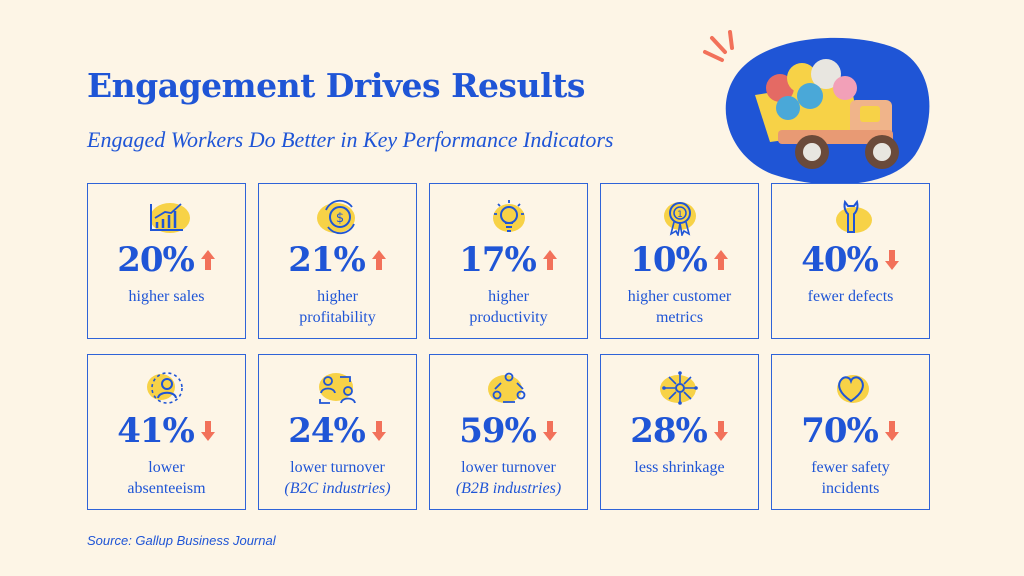  Describe the element at coordinates (840, 431) in the screenshot. I see `stat-value: 70%` at that location.